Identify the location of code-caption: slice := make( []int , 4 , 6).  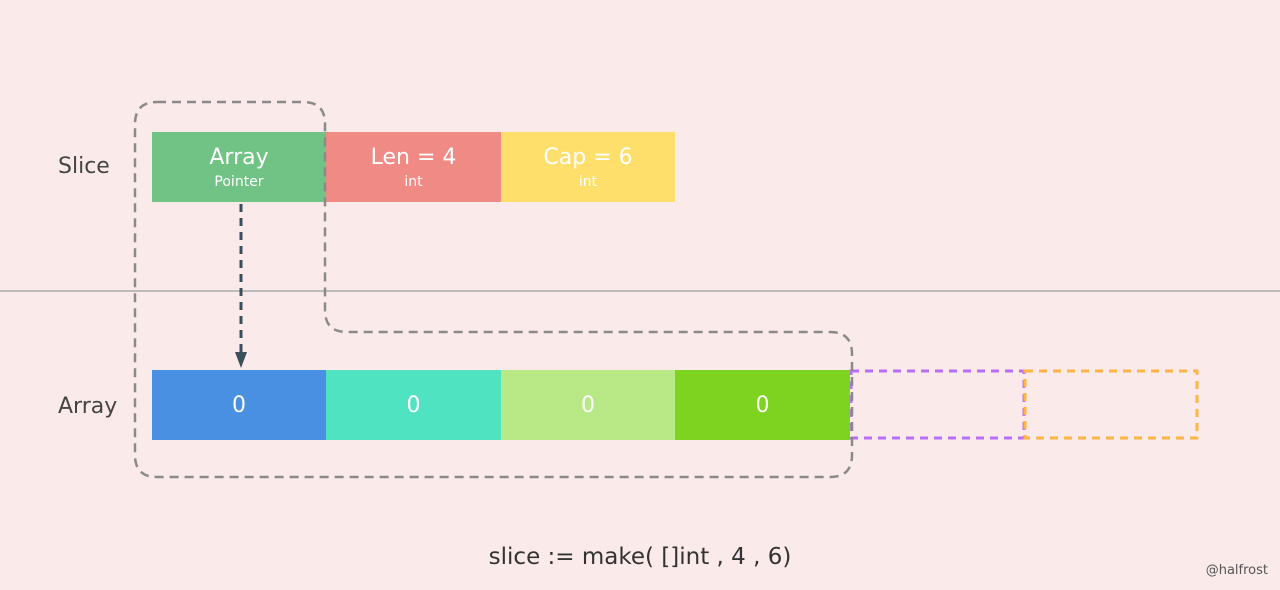
(640, 557).